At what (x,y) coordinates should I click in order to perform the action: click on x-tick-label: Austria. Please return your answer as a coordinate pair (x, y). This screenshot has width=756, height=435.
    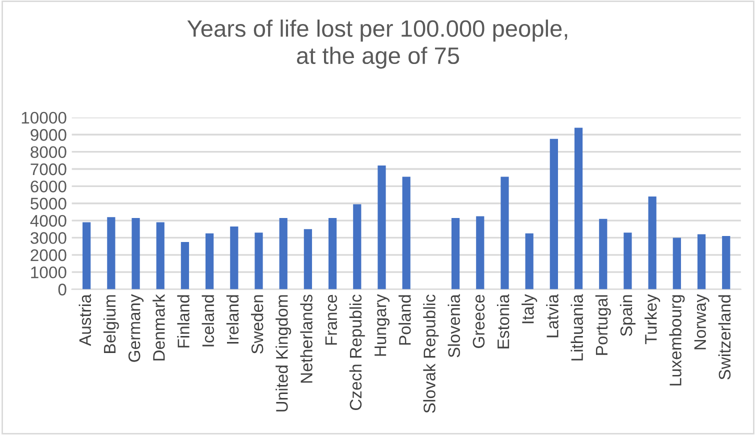
    Looking at the image, I should click on (85, 320).